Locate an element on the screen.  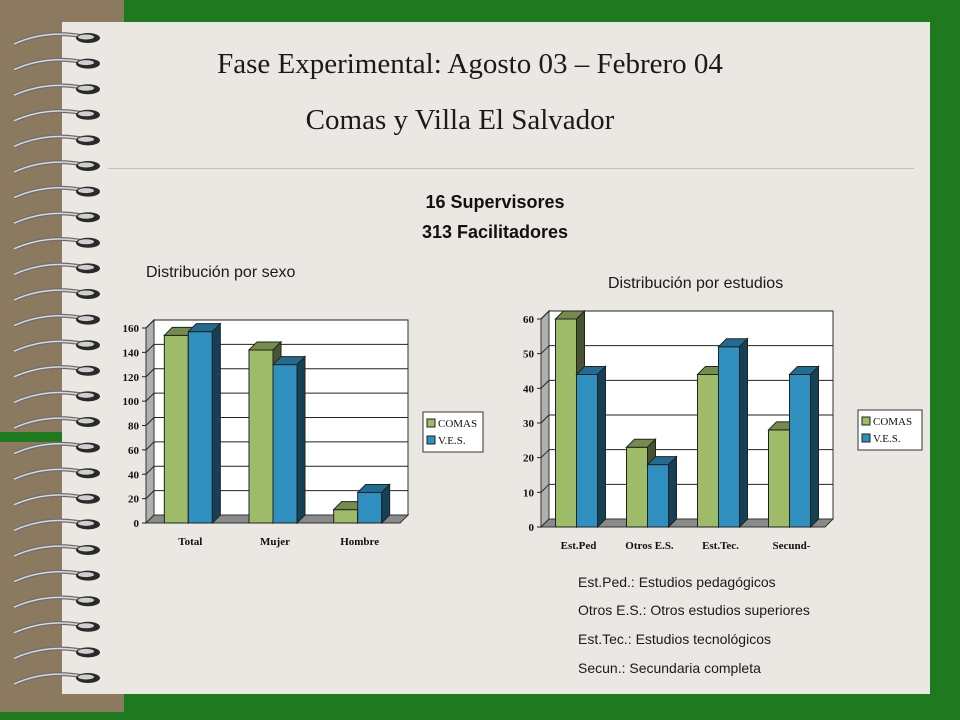
facilitadores-count: 313 Facilitadores is located at coordinates (495, 232).